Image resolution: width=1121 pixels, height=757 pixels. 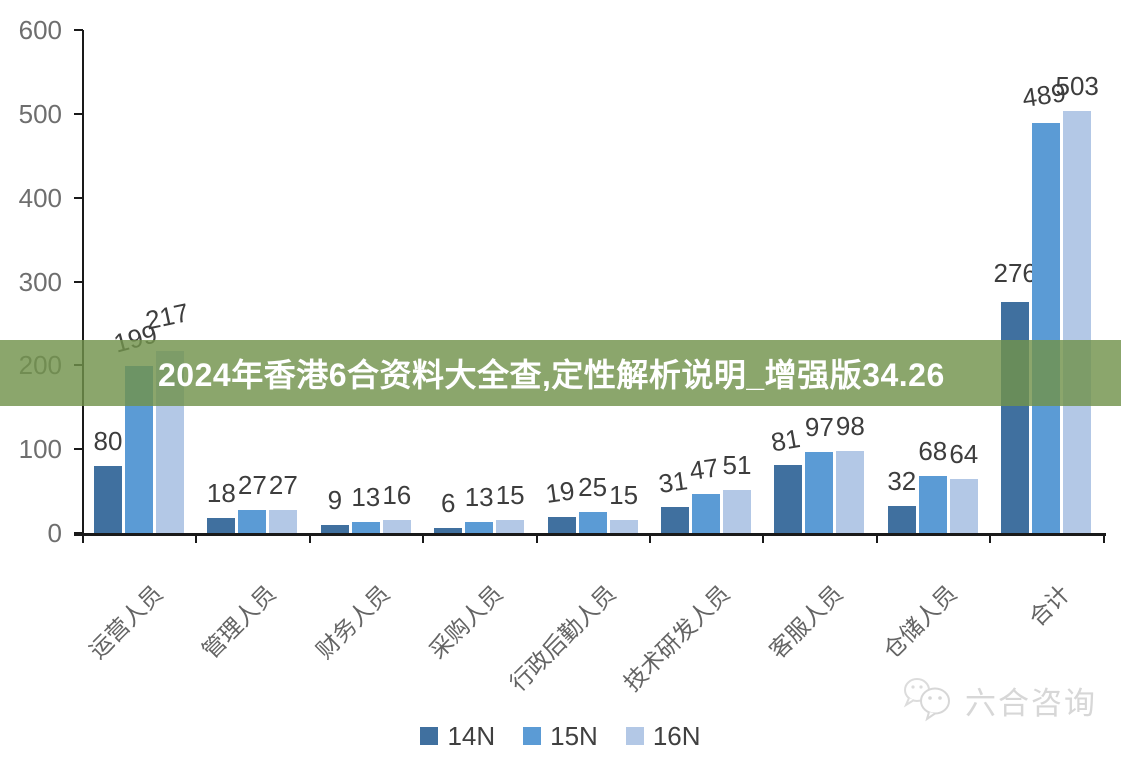 What do you see at coordinates (561, 525) in the screenshot?
I see `bar-14N-行政后勤人员` at bounding box center [561, 525].